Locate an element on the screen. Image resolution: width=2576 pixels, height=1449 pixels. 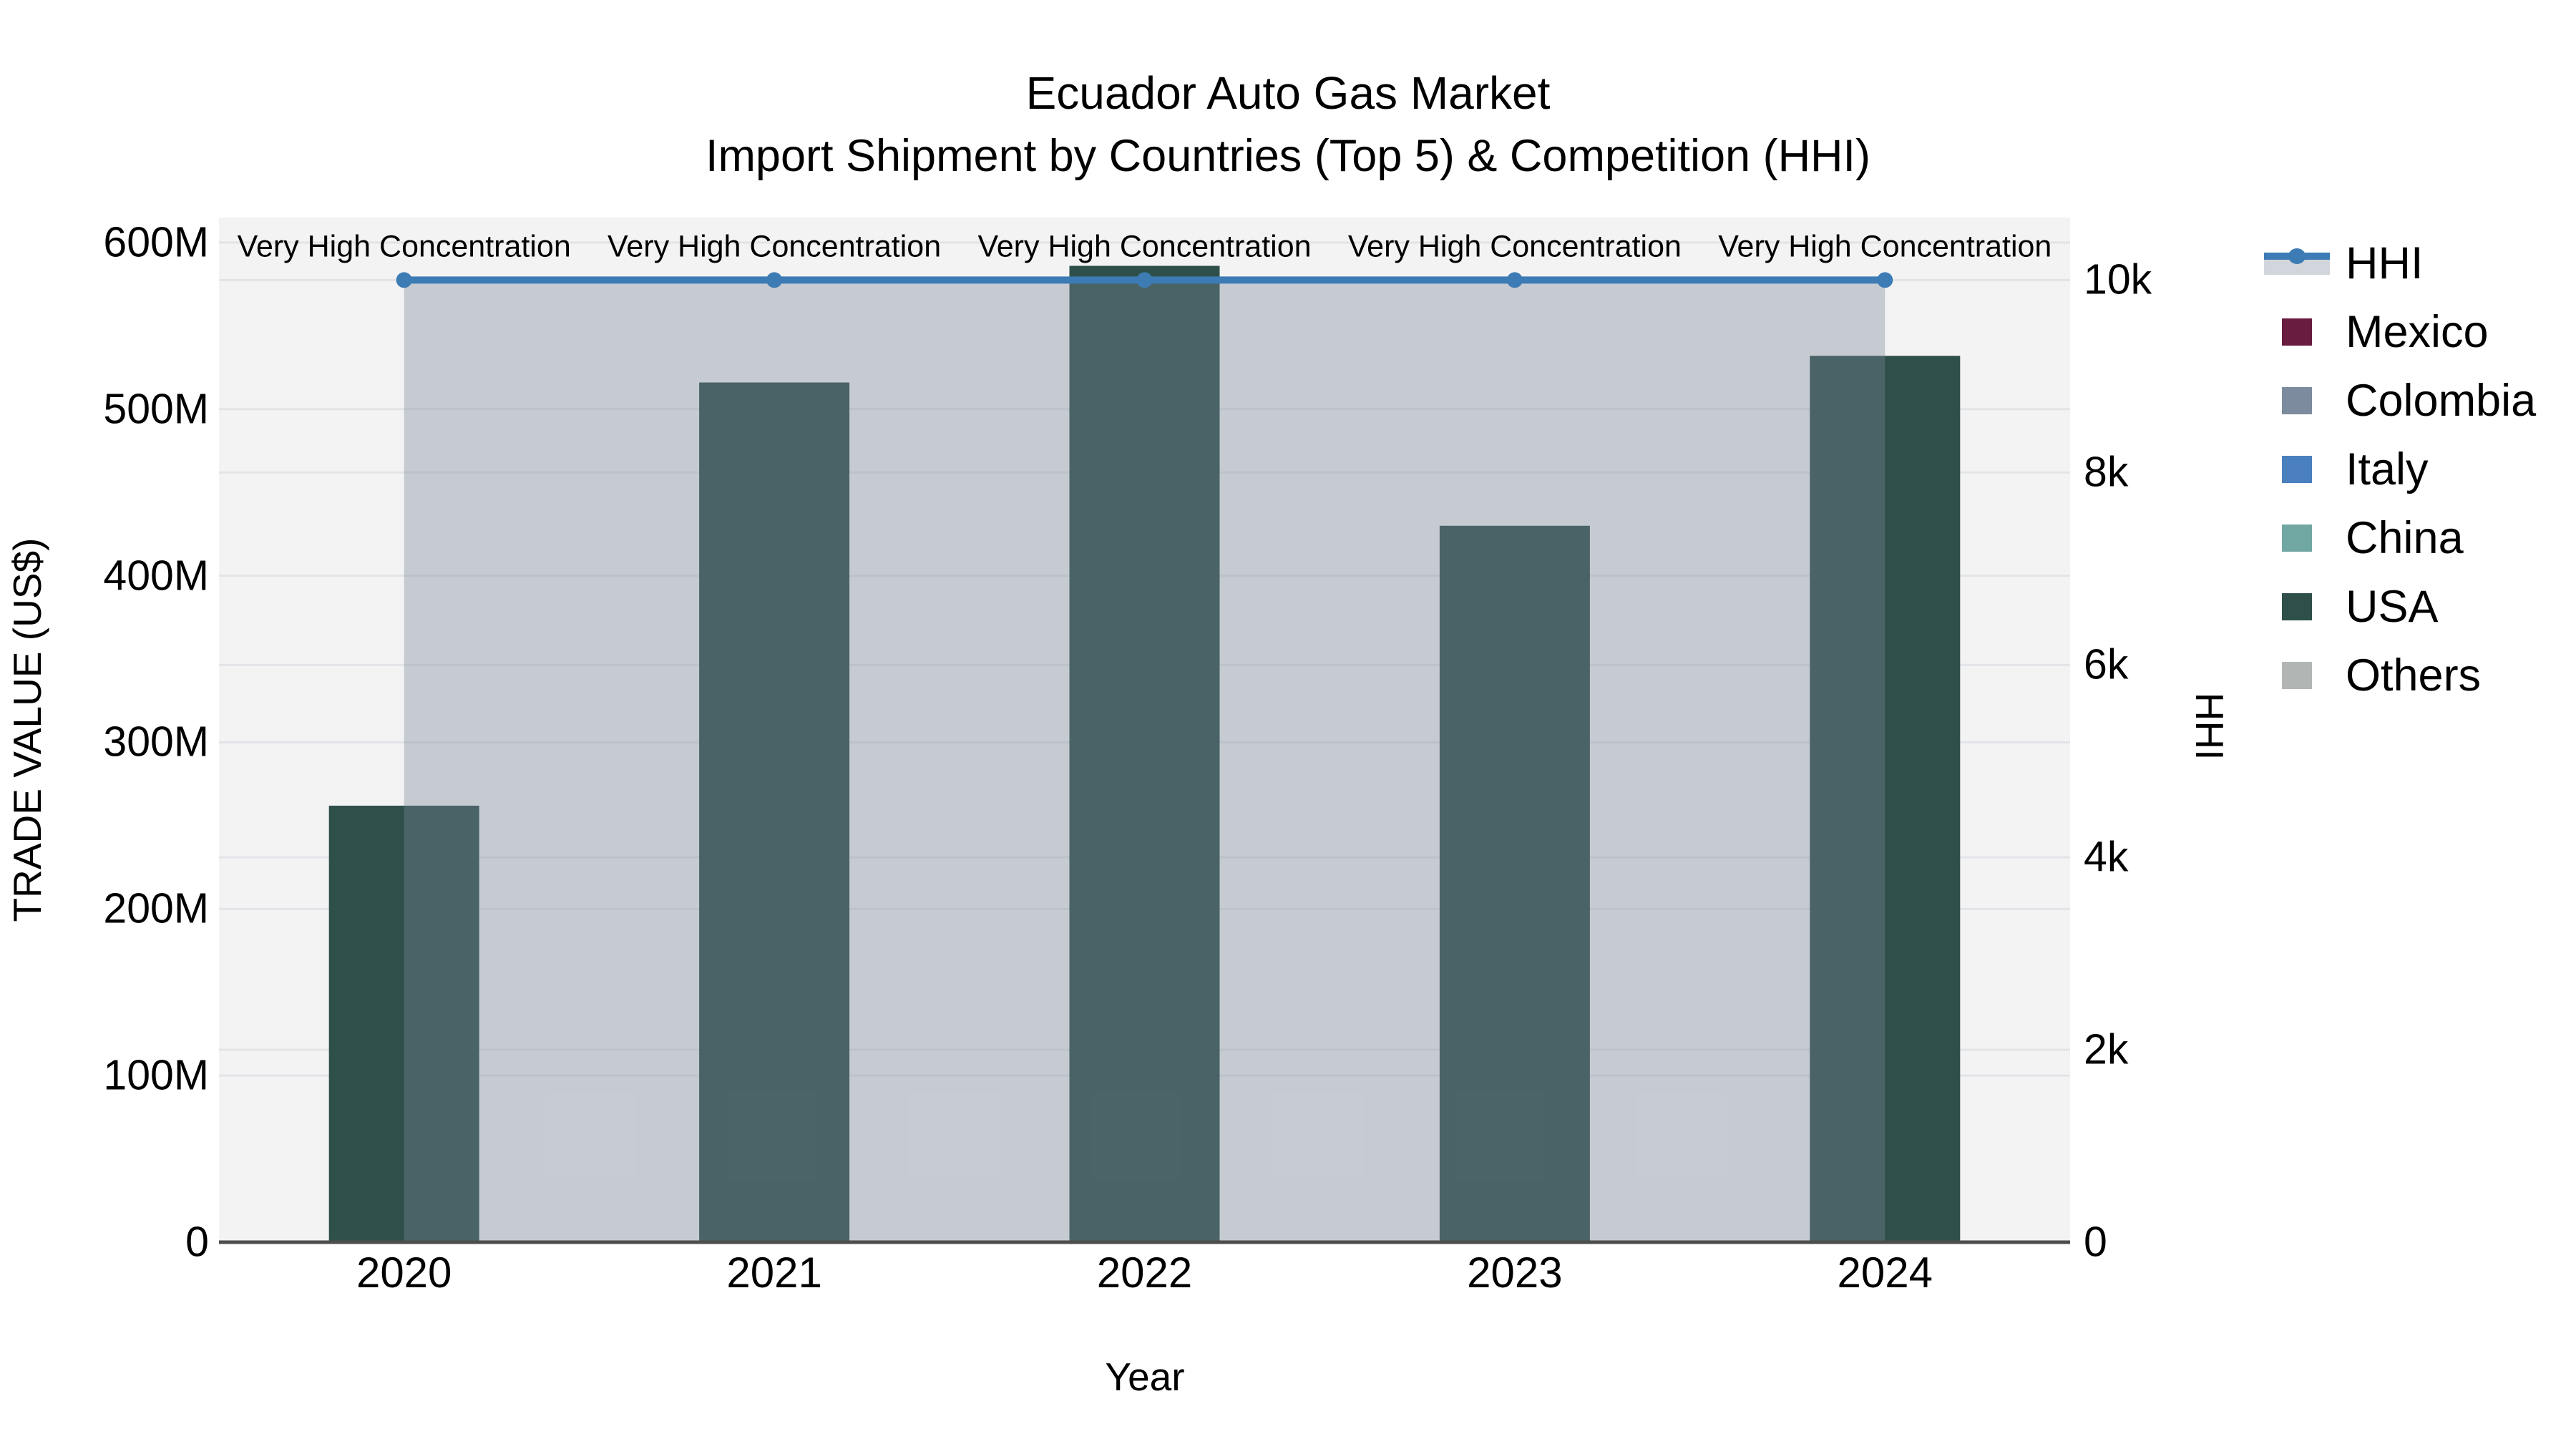
legend-label-colombia: Colombia is located at coordinates (2441, 401).